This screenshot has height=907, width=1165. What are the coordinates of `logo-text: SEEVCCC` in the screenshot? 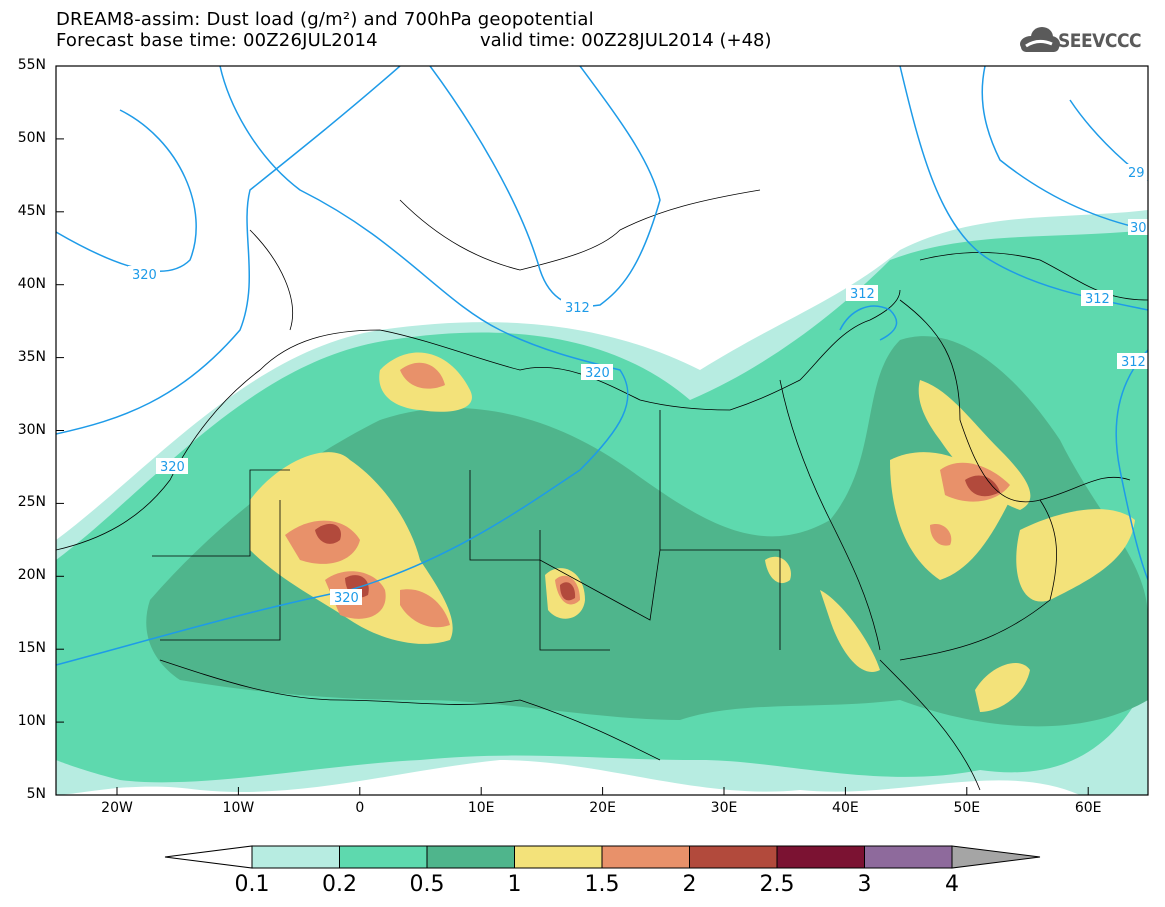 It's located at (1100, 41).